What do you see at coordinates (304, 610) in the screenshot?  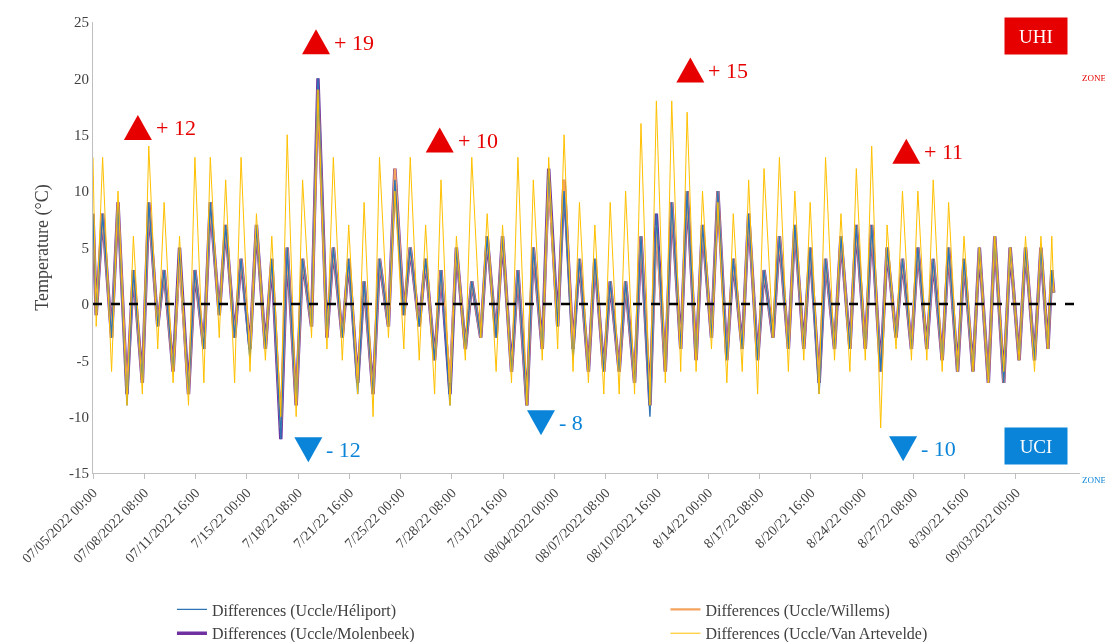 I see `legend-label: Differences (Uccle/Héliport)` at bounding box center [304, 610].